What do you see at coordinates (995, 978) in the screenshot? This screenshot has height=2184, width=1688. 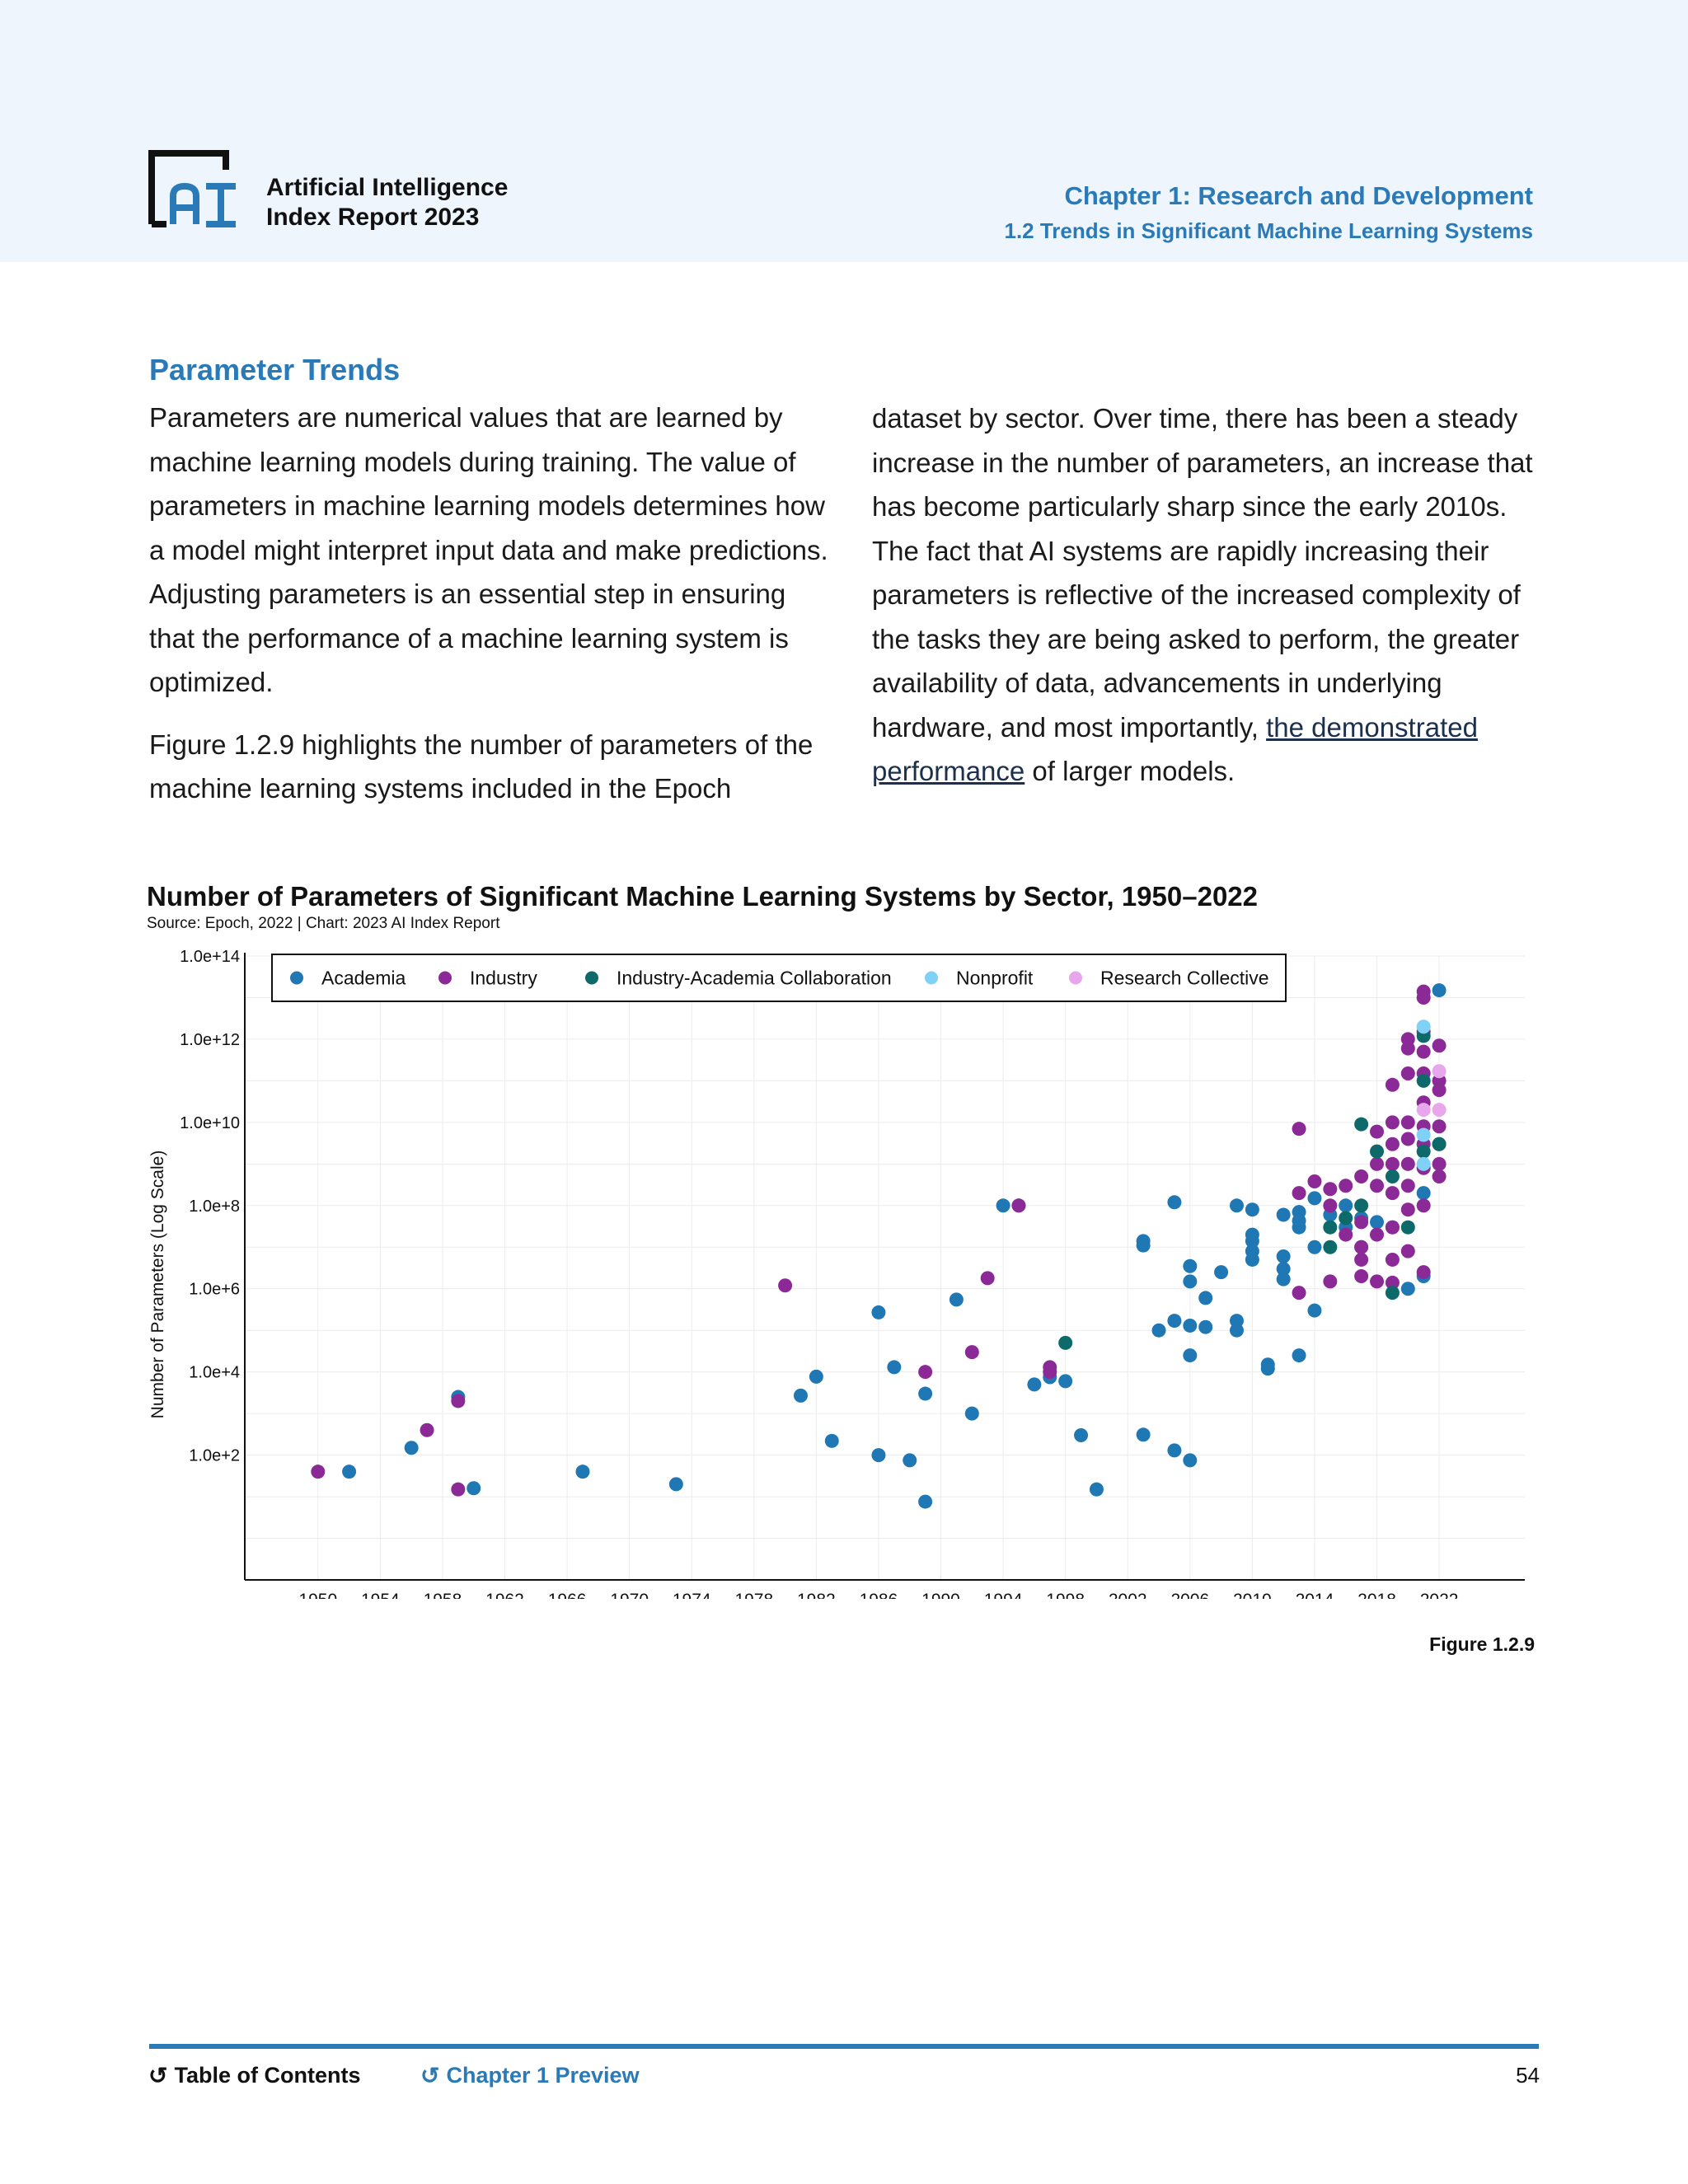 I see `legend-label: Nonprofit` at bounding box center [995, 978].